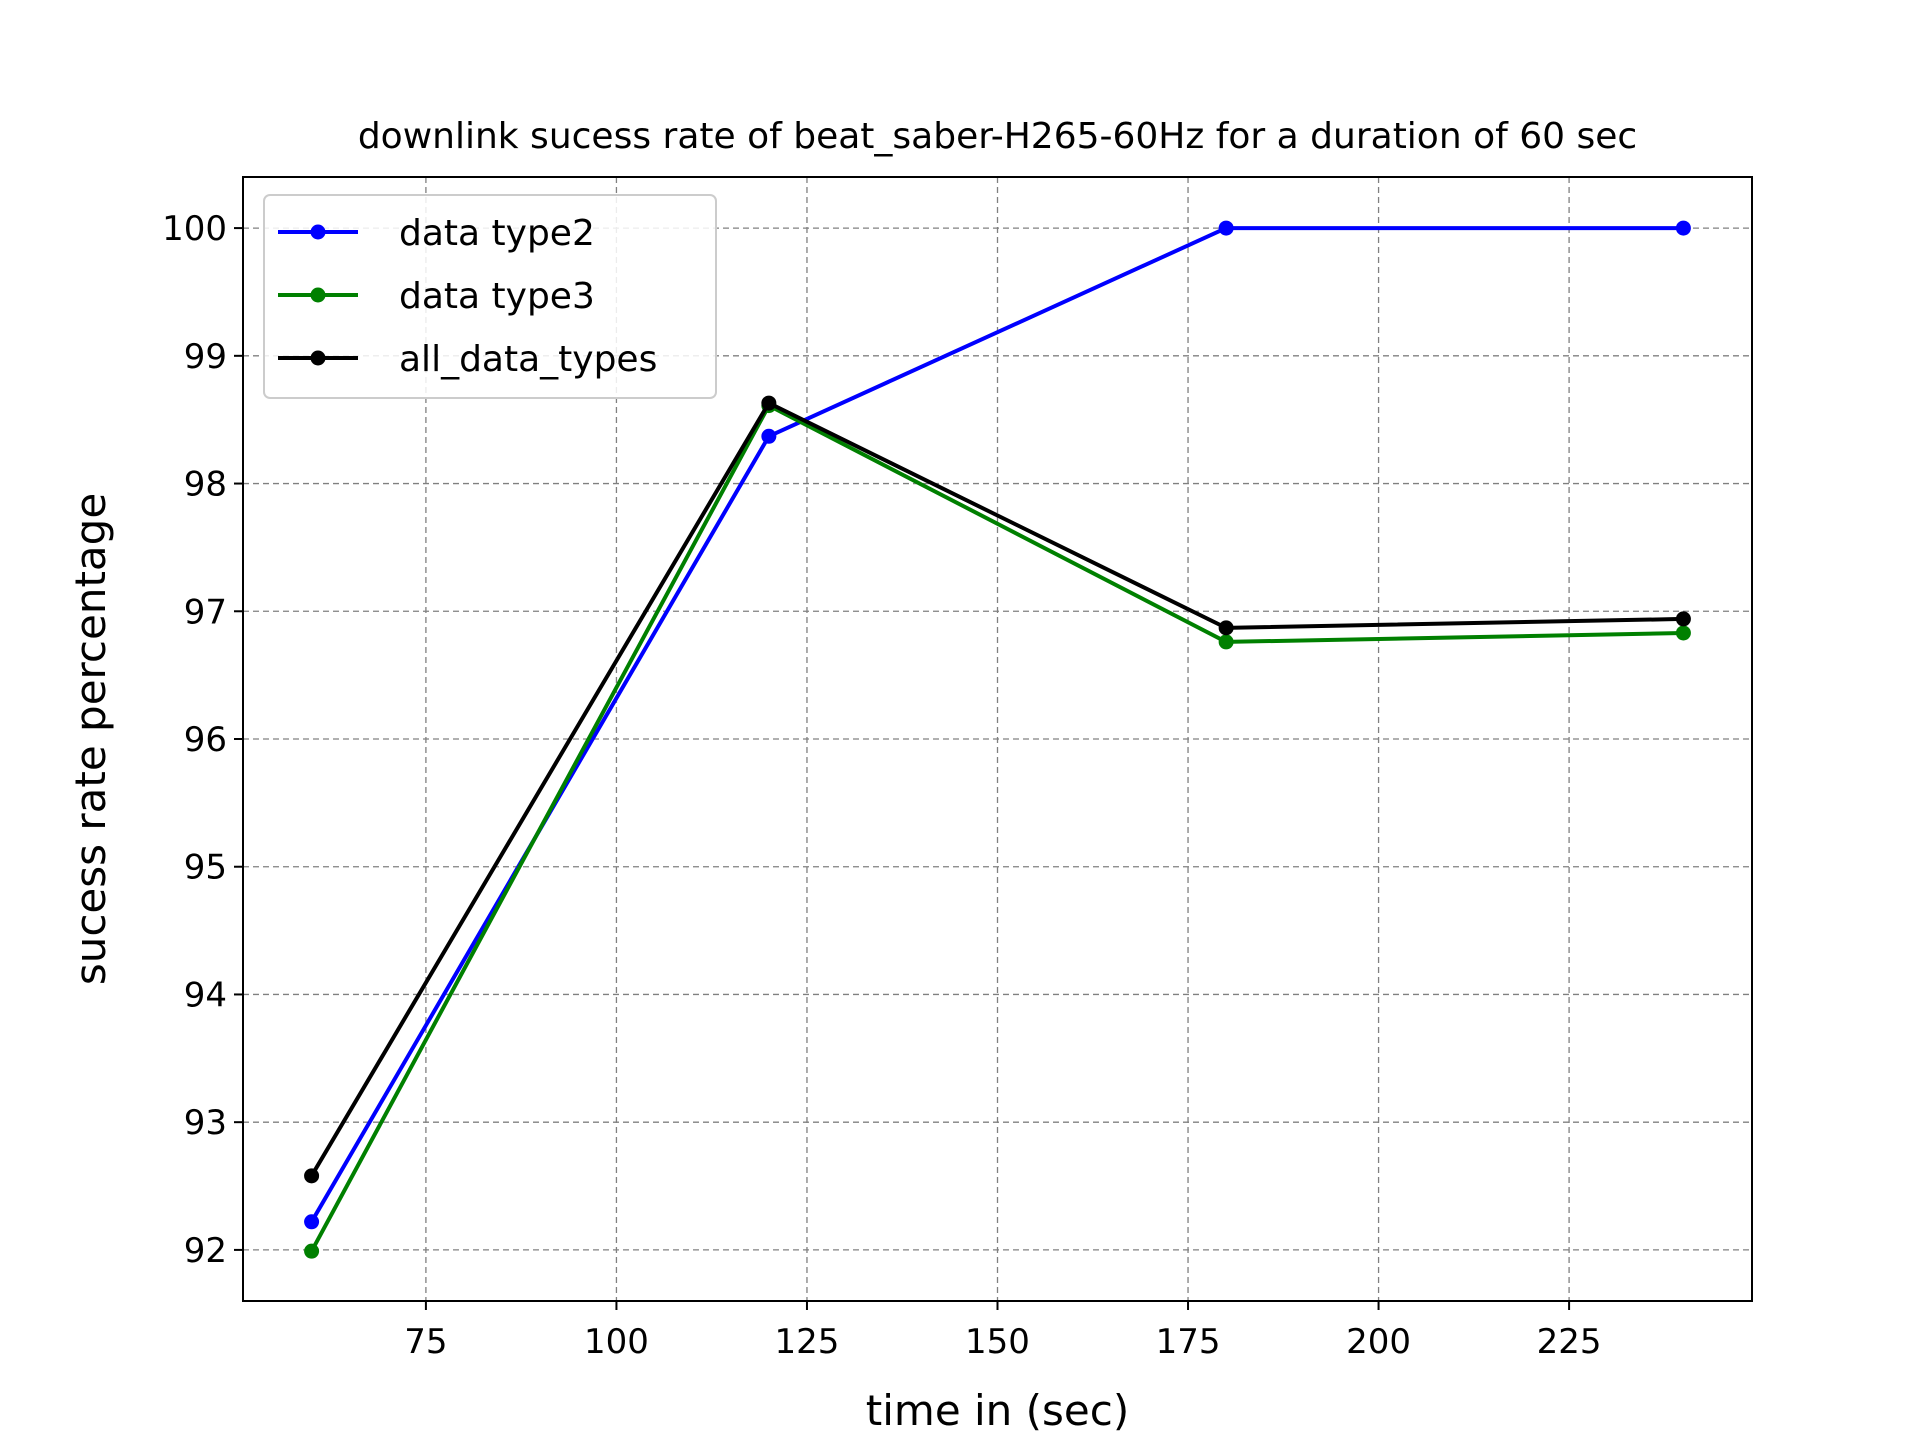  I want to click on x-tick-label: 225, so click(1569, 1342).